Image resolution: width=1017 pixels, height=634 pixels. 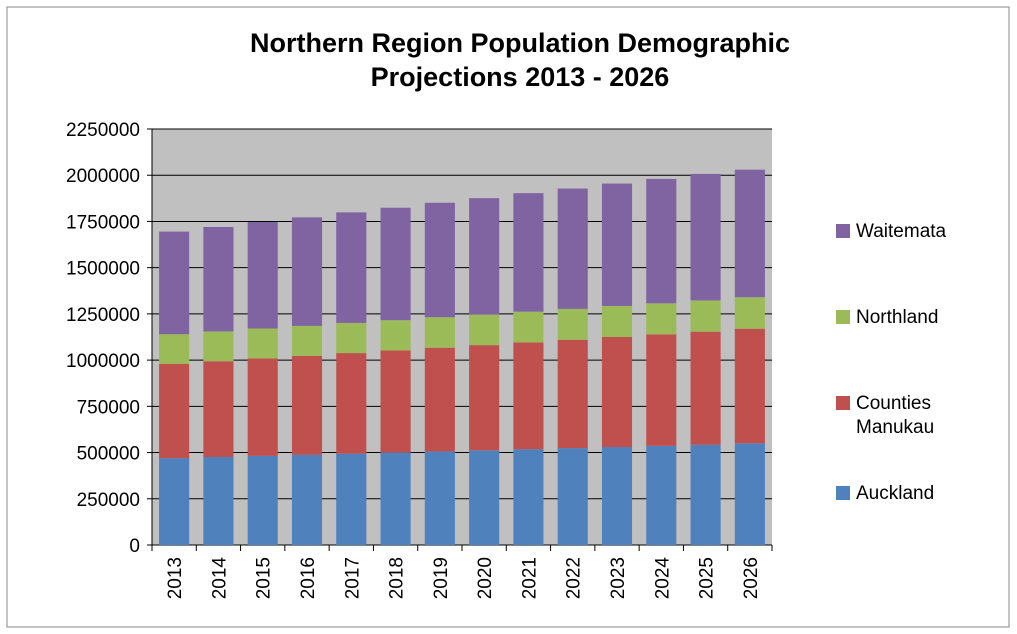 I want to click on legend-label: Waitemata, so click(x=901, y=231).